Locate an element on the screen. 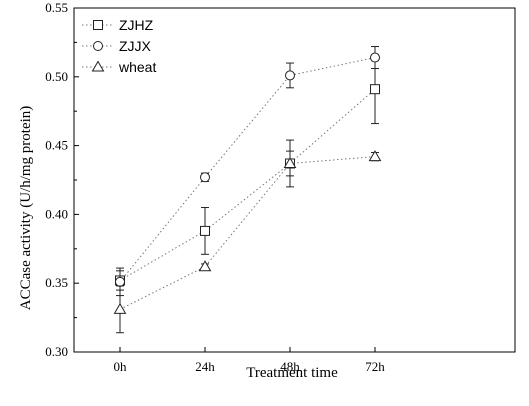 This screenshot has width=529, height=406. y-tick-label: 0.50 is located at coordinates (56, 76).